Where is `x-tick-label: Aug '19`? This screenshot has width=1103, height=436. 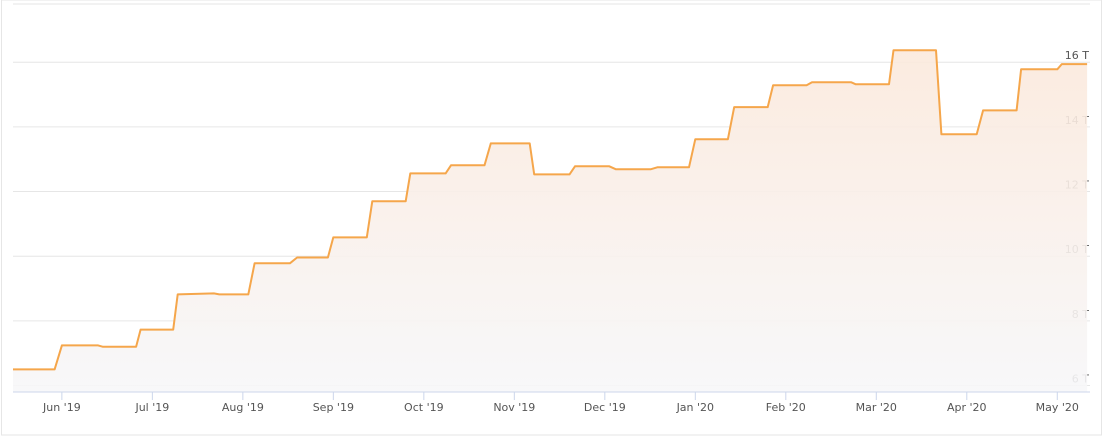
x-tick-label: Aug '19 is located at coordinates (243, 407).